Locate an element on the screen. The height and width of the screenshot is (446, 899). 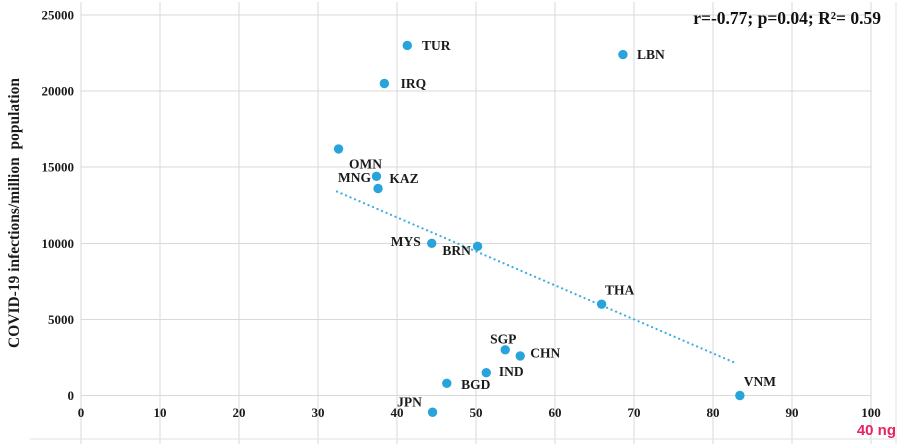
x-tick-label: 50 is located at coordinates (476, 412).